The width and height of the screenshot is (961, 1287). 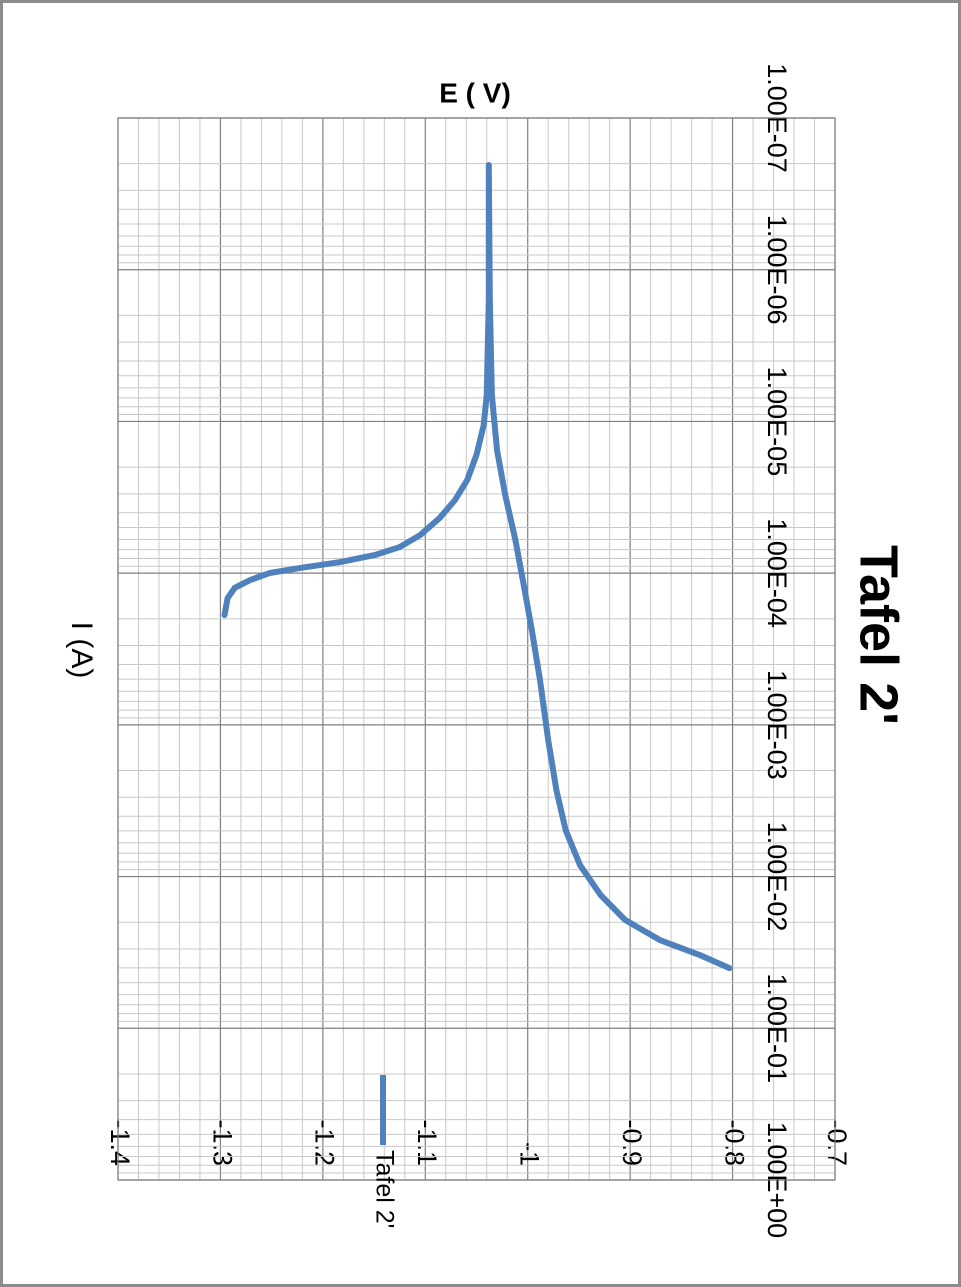 I want to click on y-tick-label: -0.7, so click(x=837, y=1142).